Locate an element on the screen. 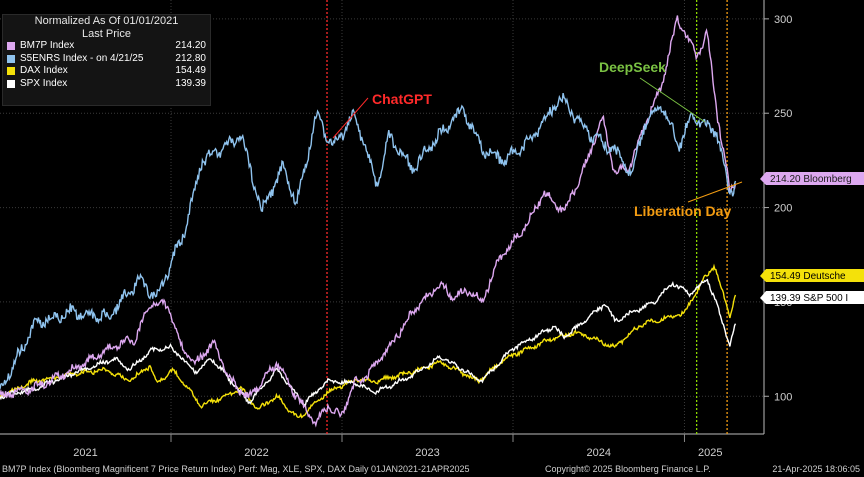  last-value-label: 214.20 Bloomberg is located at coordinates (811, 179).